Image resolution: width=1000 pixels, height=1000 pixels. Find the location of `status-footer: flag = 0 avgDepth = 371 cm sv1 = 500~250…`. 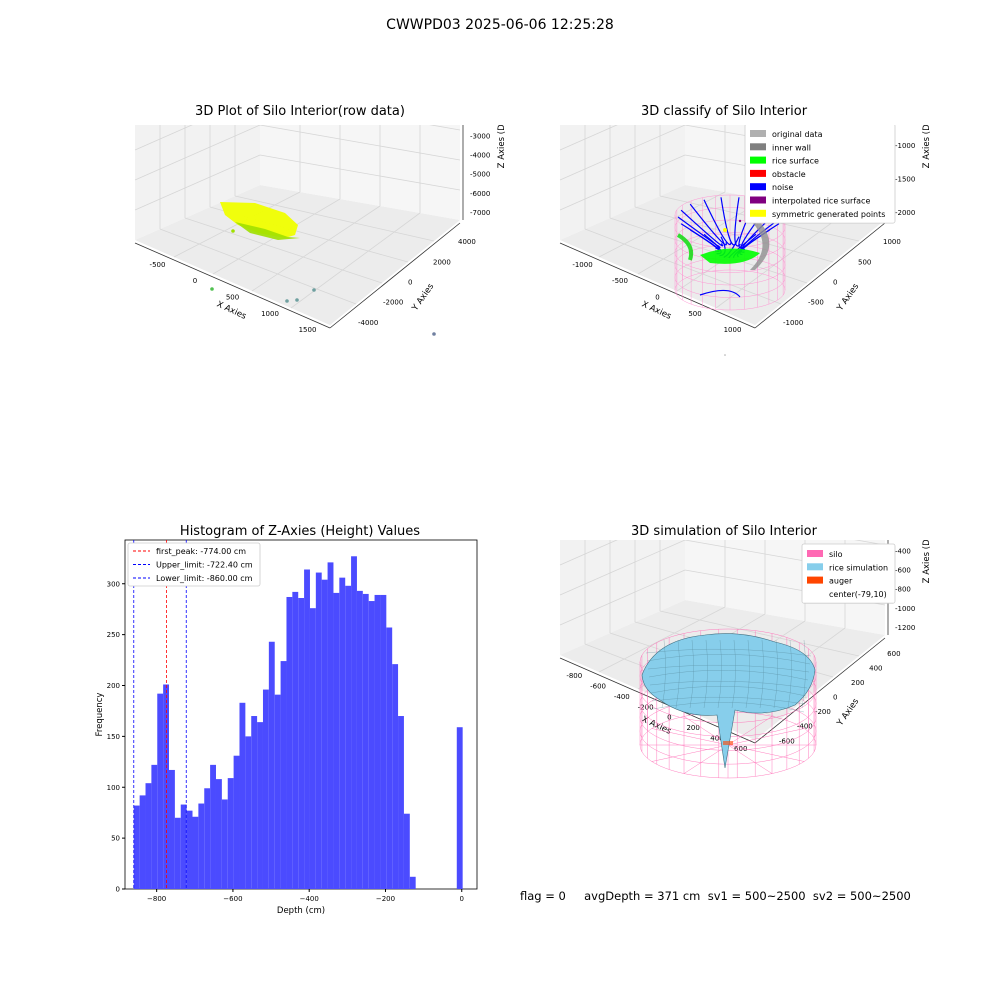

status-footer: flag = 0 avgDepth = 371 cm sv1 = 500~250… is located at coordinates (715, 896).